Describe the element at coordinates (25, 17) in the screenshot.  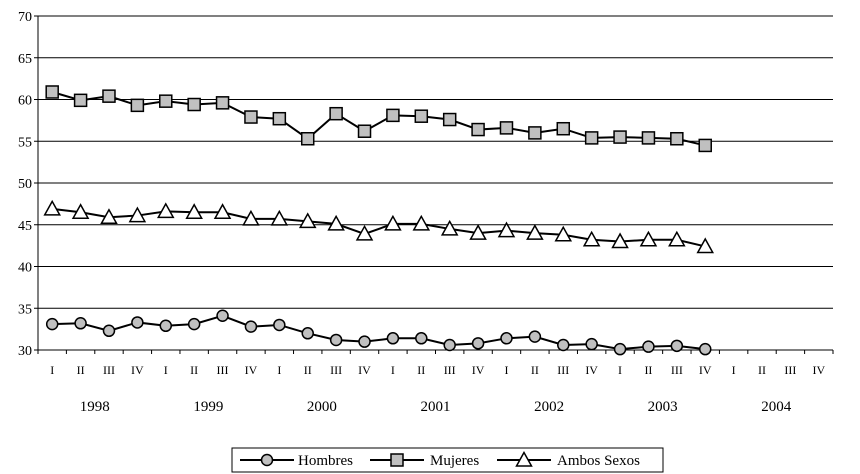
I see `y-tick-label: 70` at that location.